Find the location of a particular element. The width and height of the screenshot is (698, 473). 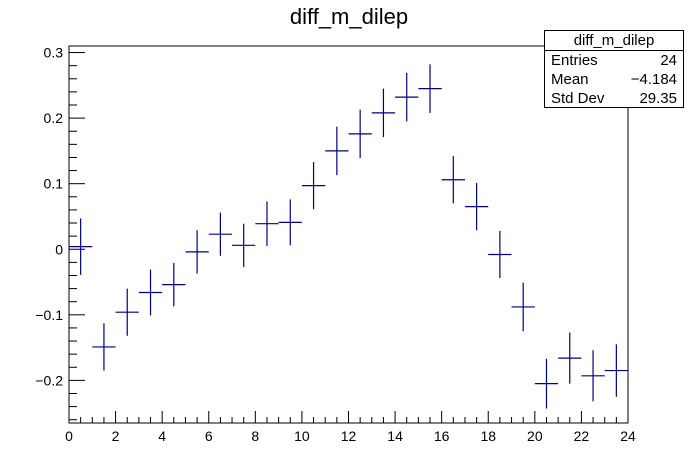

y-axis: −0.2 −0.1 0 0.1 0.2 0.3 is located at coordinates (60, 233).